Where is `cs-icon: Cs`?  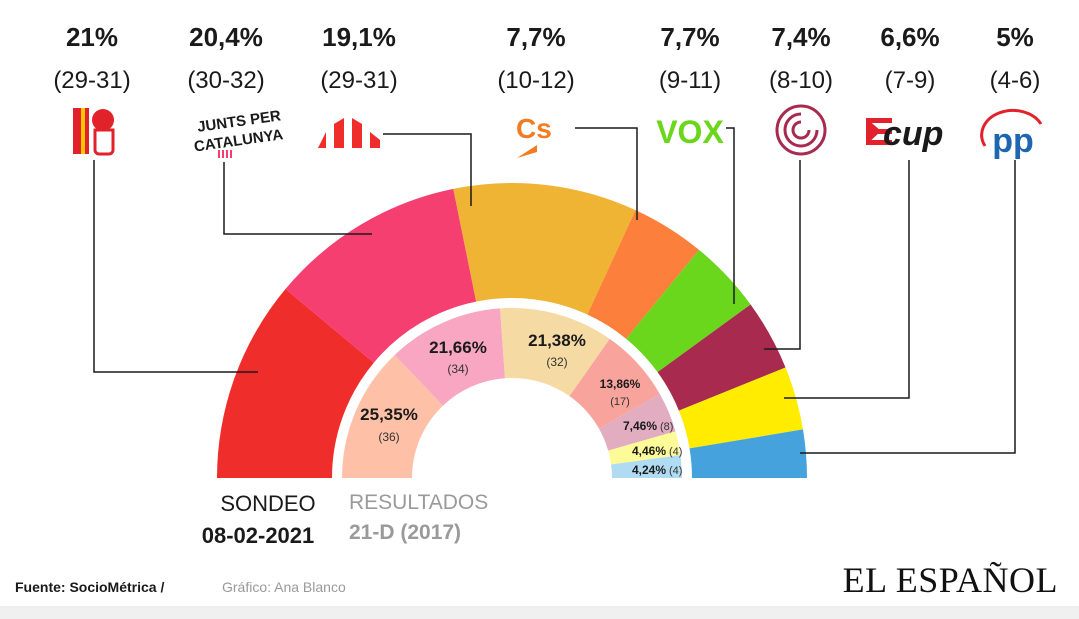
cs-icon: Cs is located at coordinates (534, 135).